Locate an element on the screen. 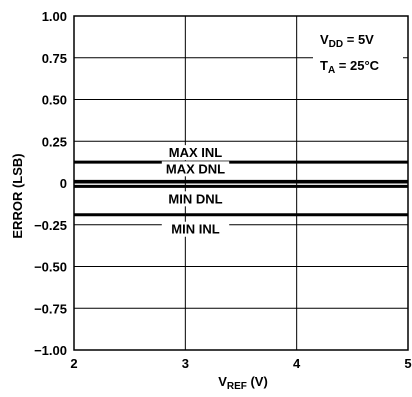  label-bg-max-dnl is located at coordinates (195, 169).